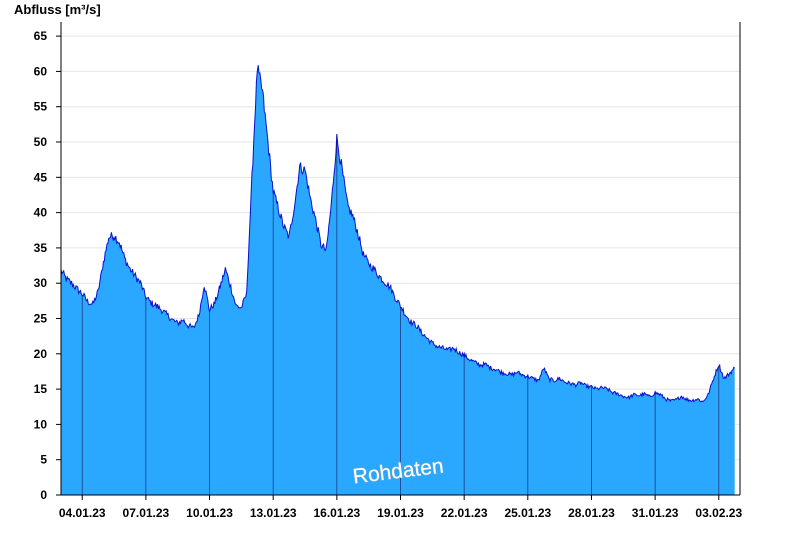  What do you see at coordinates (41, 177) in the screenshot?
I see `y-tick-label: 45` at bounding box center [41, 177].